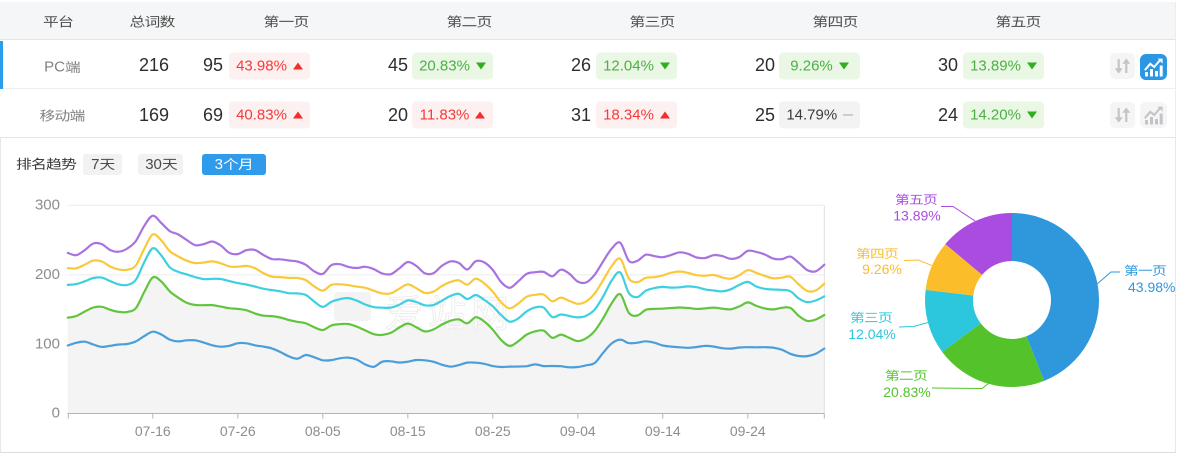 The height and width of the screenshot is (454, 1178). Describe the element at coordinates (47, 205) in the screenshot. I see `svg-text: 300` at that location.